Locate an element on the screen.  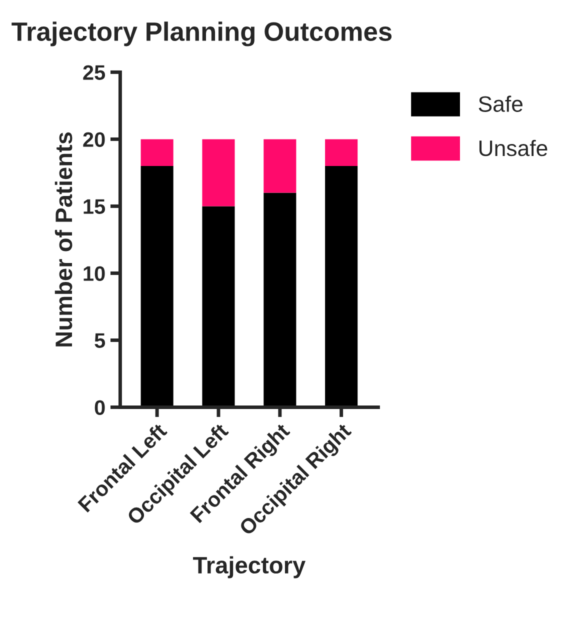
y-tick-label: 5 is located at coordinates (100, 340).